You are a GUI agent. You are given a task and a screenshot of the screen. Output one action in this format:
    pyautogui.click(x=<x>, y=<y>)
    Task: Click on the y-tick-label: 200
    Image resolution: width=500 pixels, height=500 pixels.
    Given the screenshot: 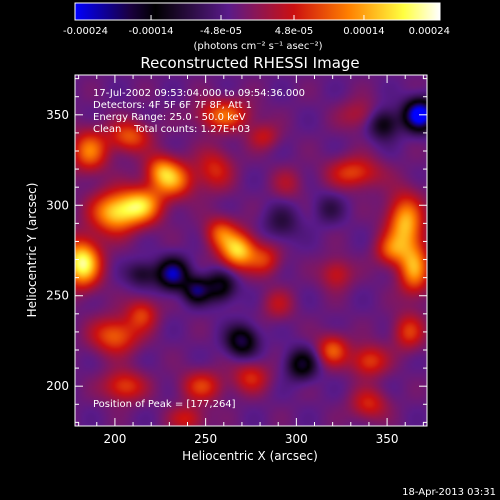 What is the action you would take?
    pyautogui.click(x=57, y=386)
    